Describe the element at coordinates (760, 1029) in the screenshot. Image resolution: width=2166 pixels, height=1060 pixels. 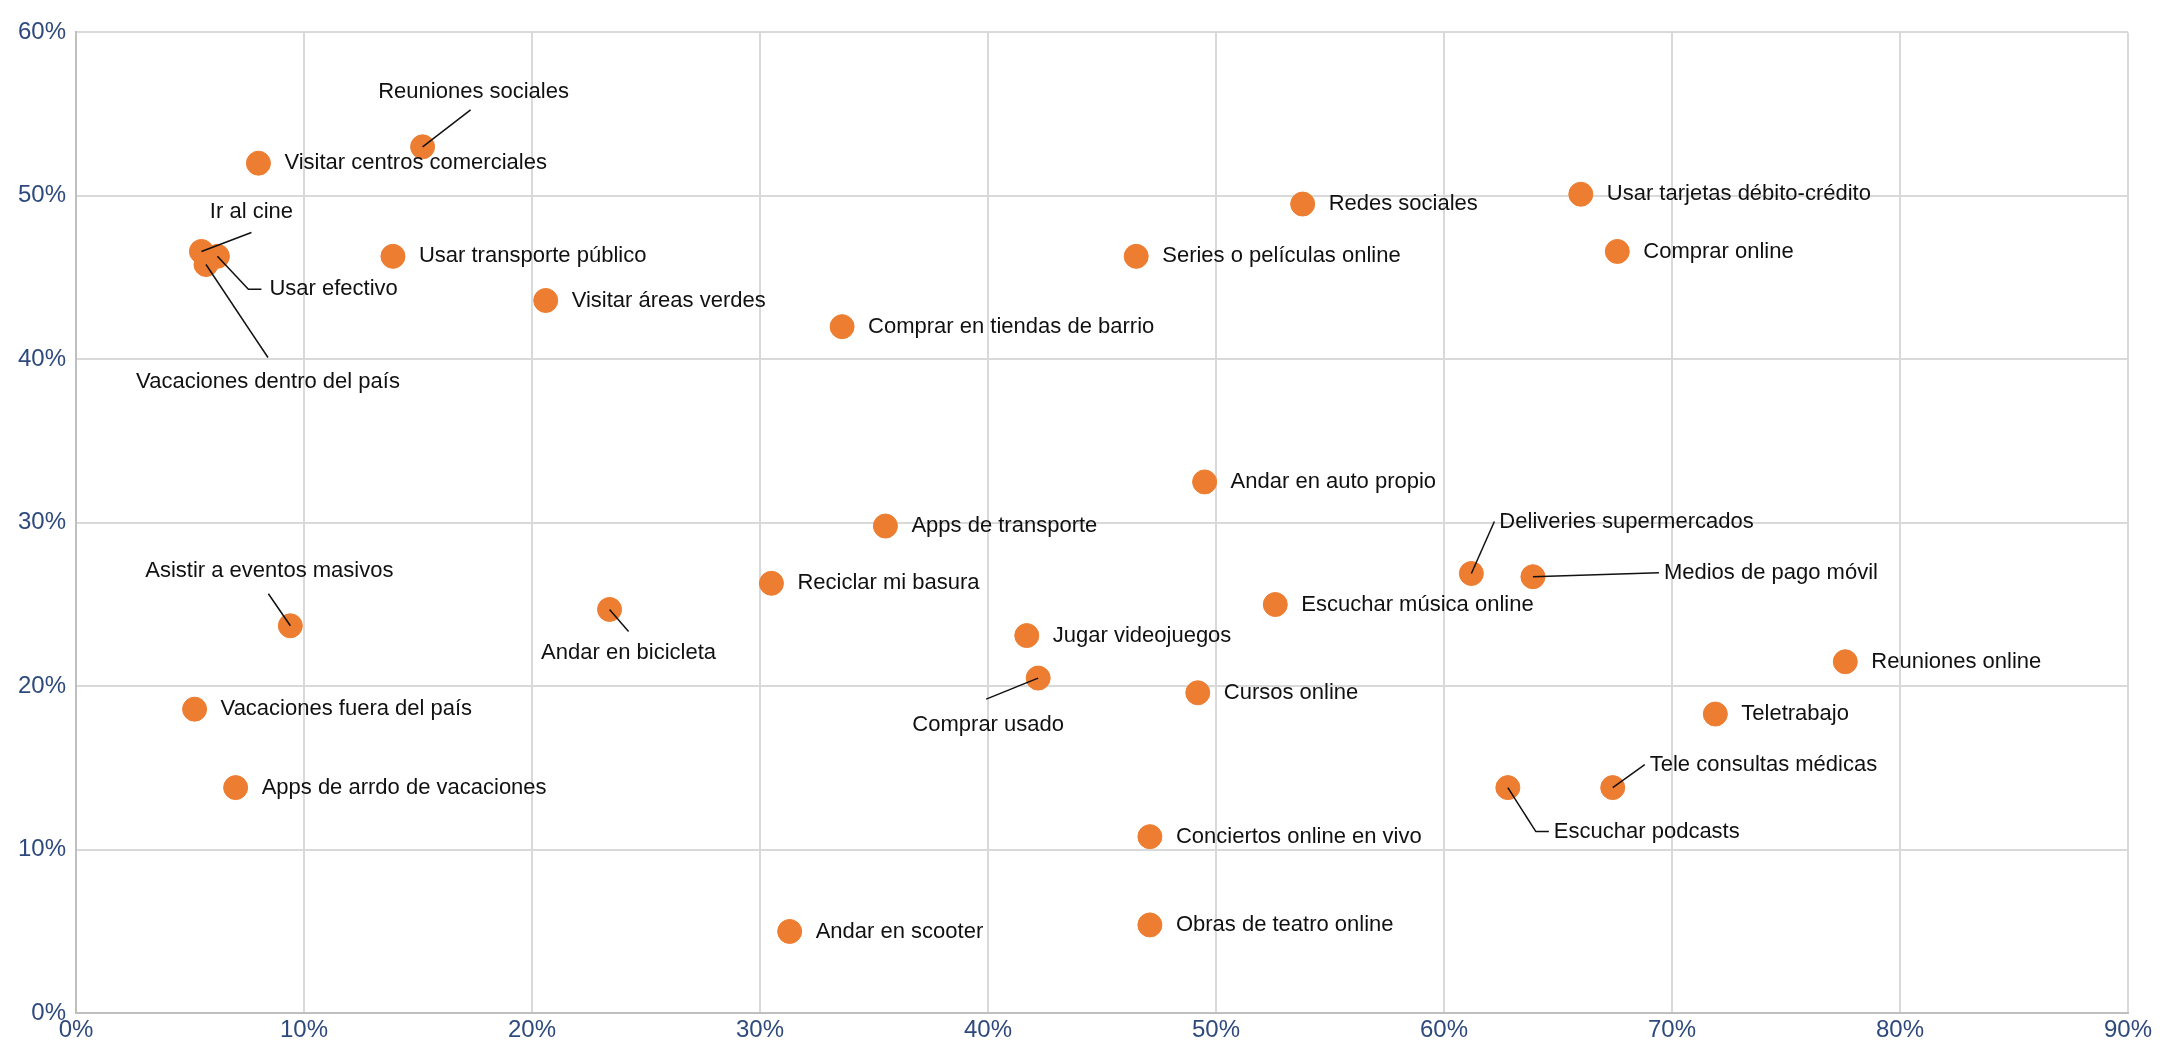
I see `x-tick-label: 30%` at that location.